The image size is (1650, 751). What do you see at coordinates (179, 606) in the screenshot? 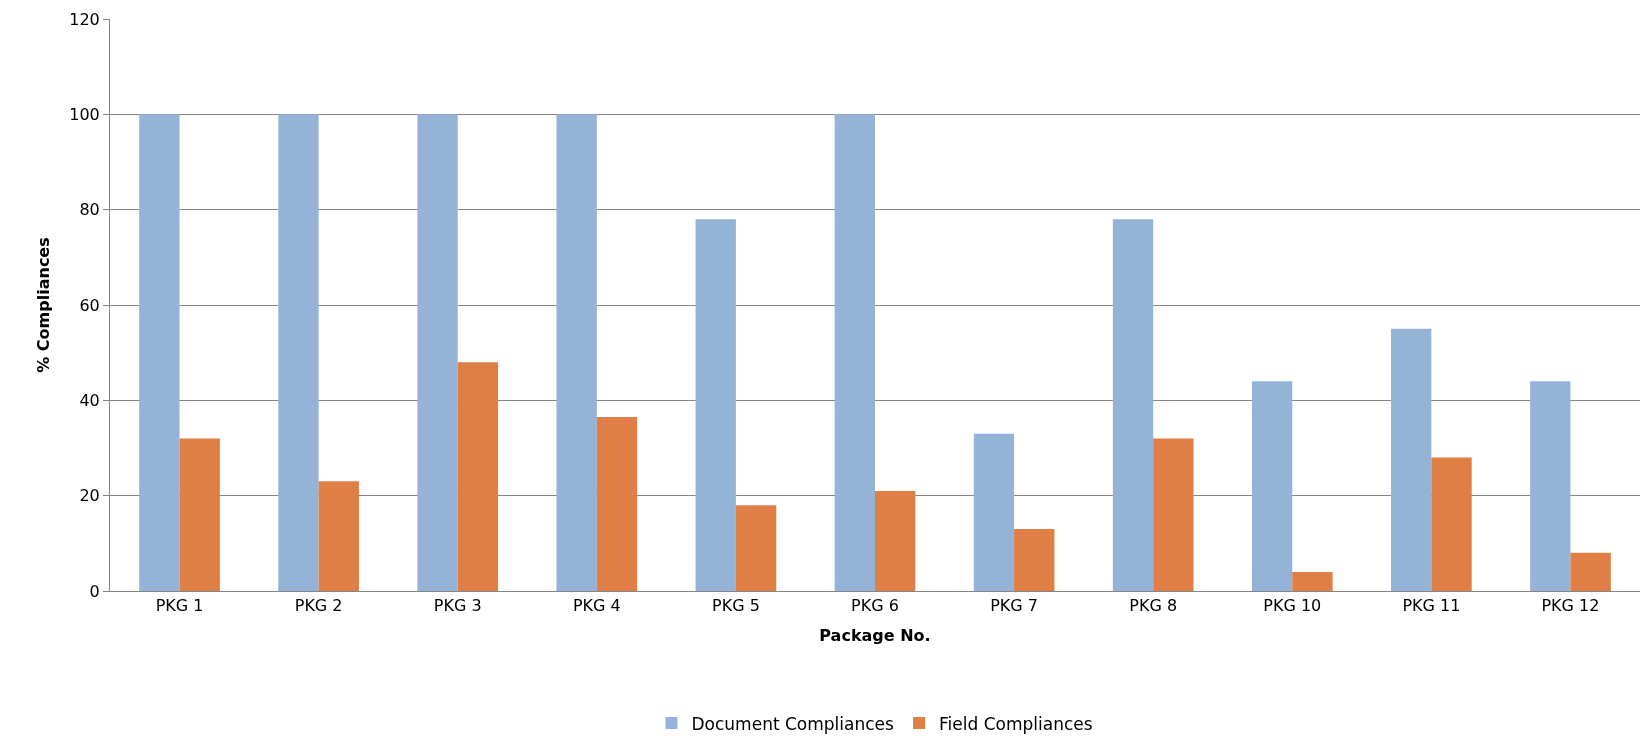
I see `x-tick-label: PKG 1` at bounding box center [179, 606].